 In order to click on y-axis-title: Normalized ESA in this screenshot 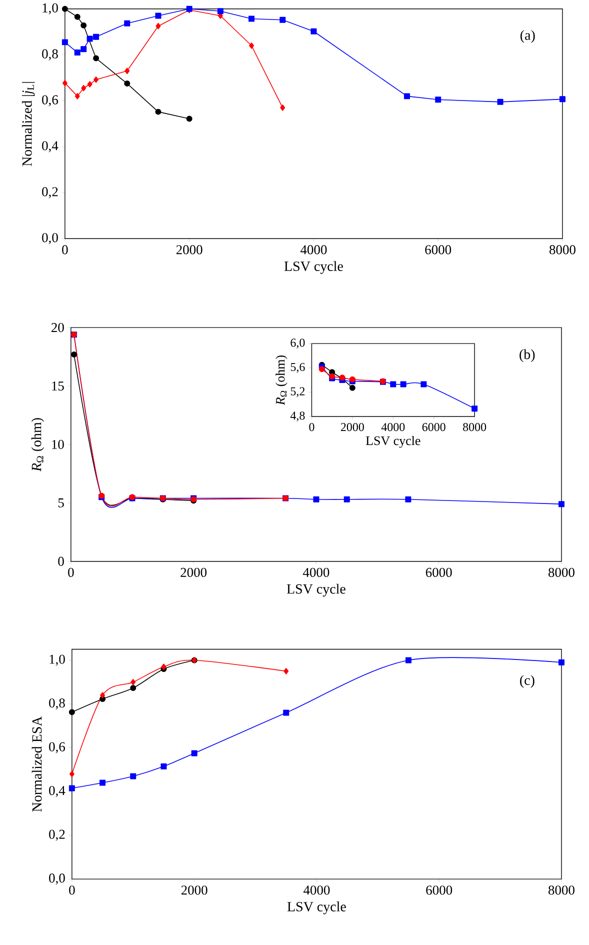, I will do `click(37, 764)`.